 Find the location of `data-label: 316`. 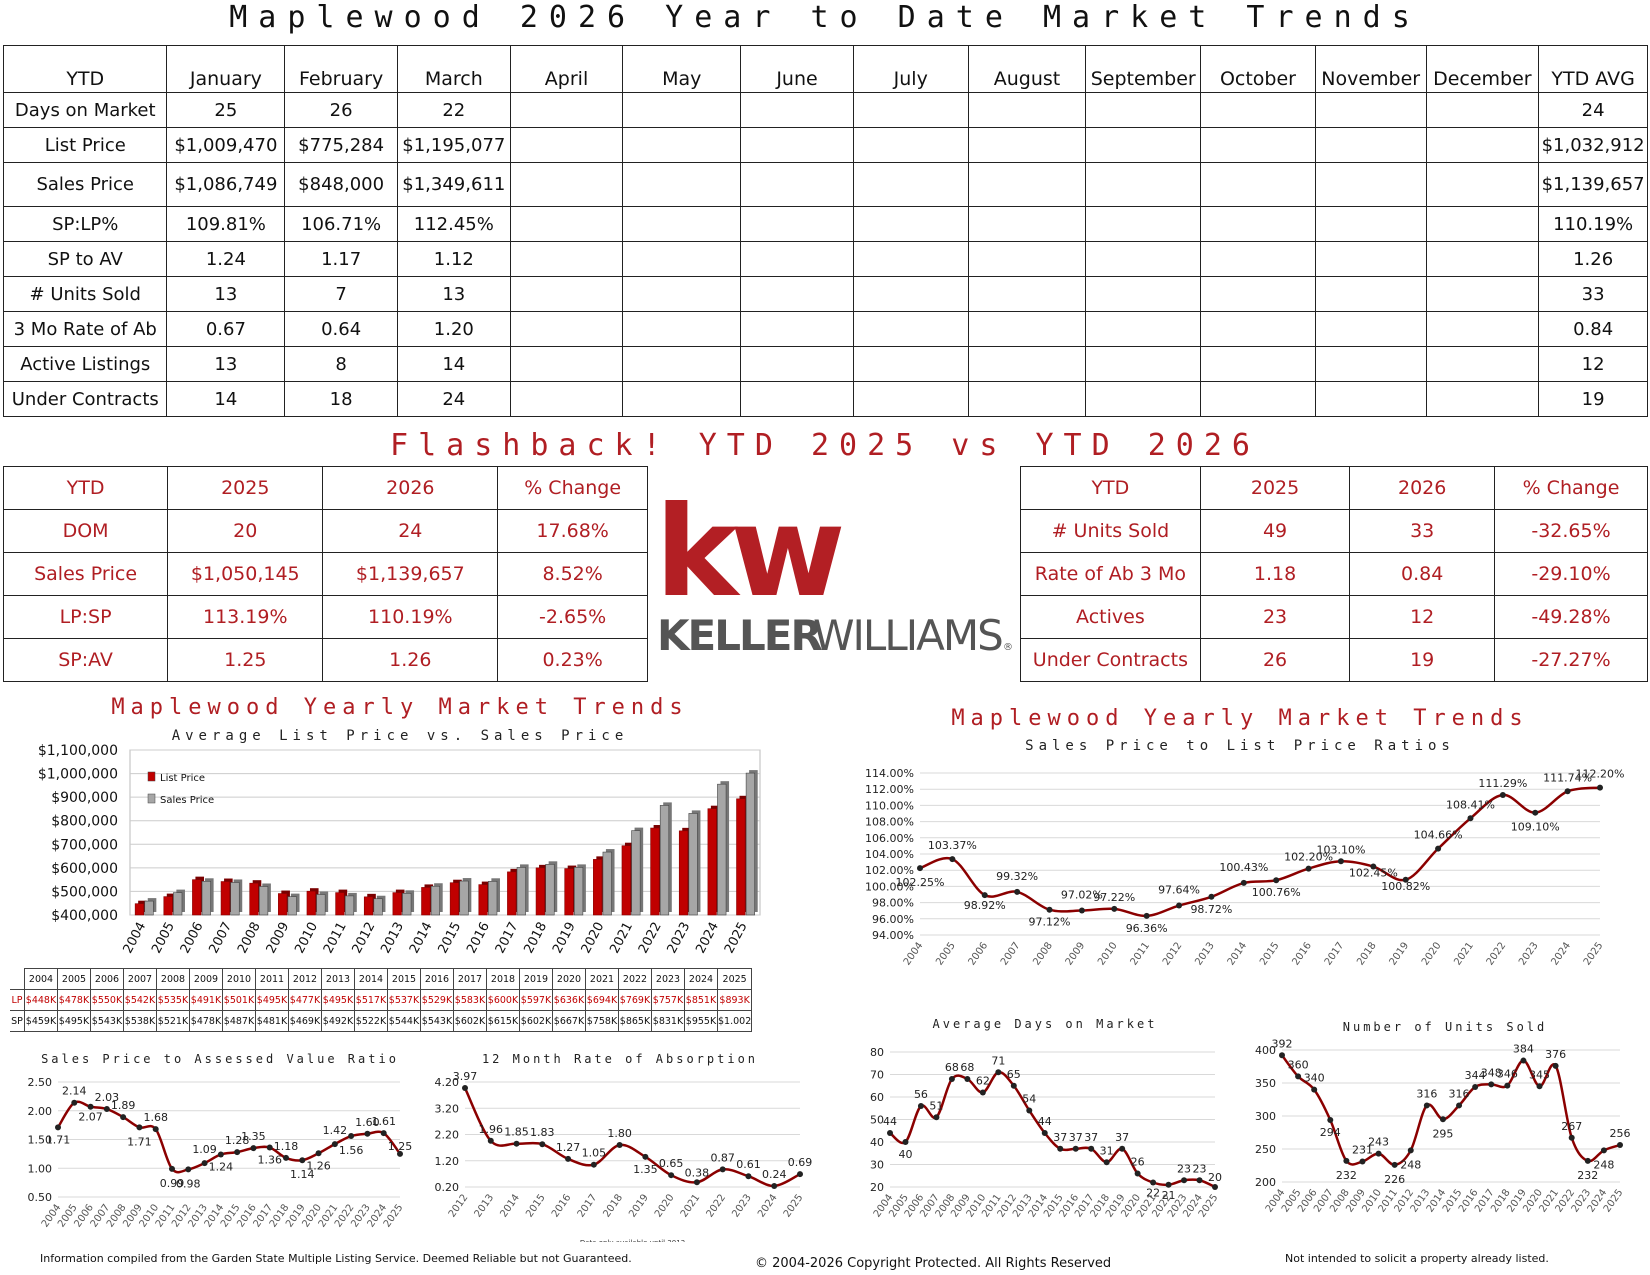

data-label: 316 is located at coordinates (1426, 1093).